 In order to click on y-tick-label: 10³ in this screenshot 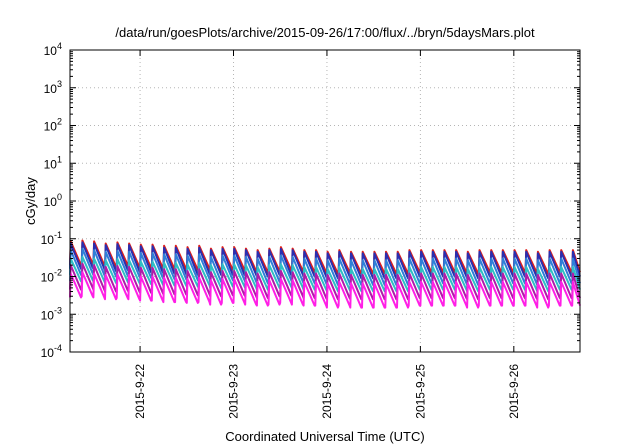, I will do `click(53, 87)`.